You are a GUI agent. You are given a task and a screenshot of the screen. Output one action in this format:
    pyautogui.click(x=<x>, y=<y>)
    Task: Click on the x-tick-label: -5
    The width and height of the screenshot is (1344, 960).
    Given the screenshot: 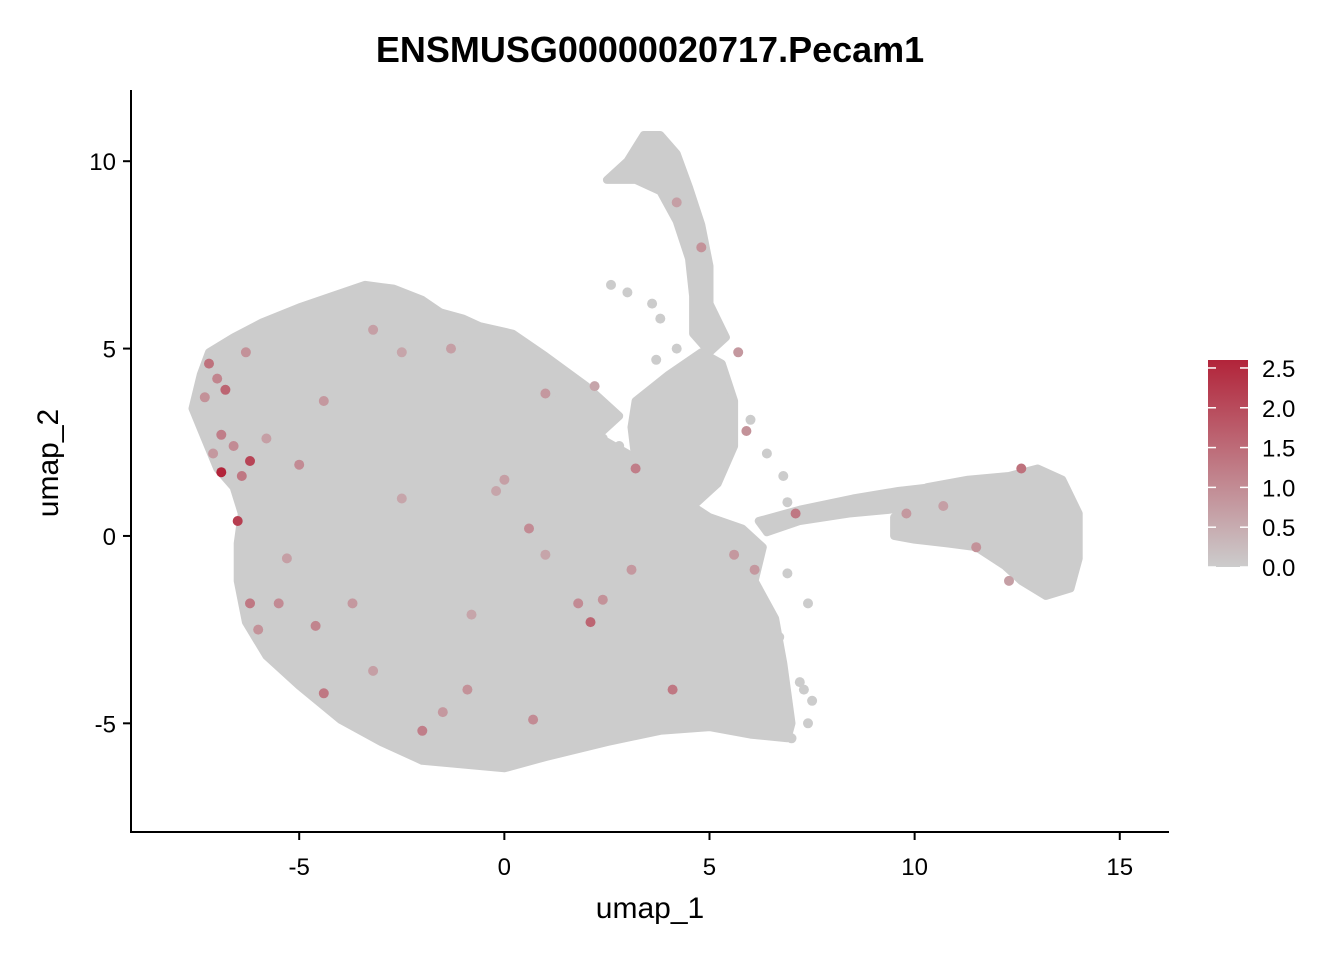 What is the action you would take?
    pyautogui.click(x=299, y=867)
    